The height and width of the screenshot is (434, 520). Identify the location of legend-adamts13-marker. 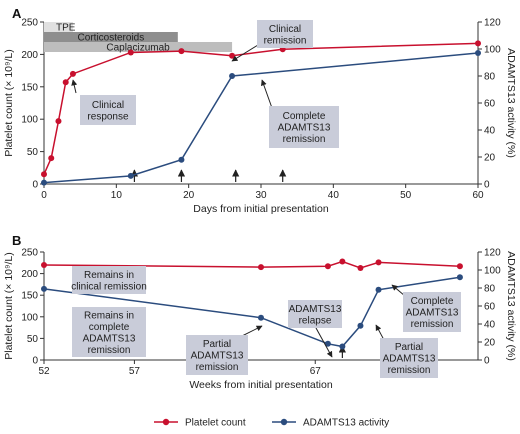
(284, 422).